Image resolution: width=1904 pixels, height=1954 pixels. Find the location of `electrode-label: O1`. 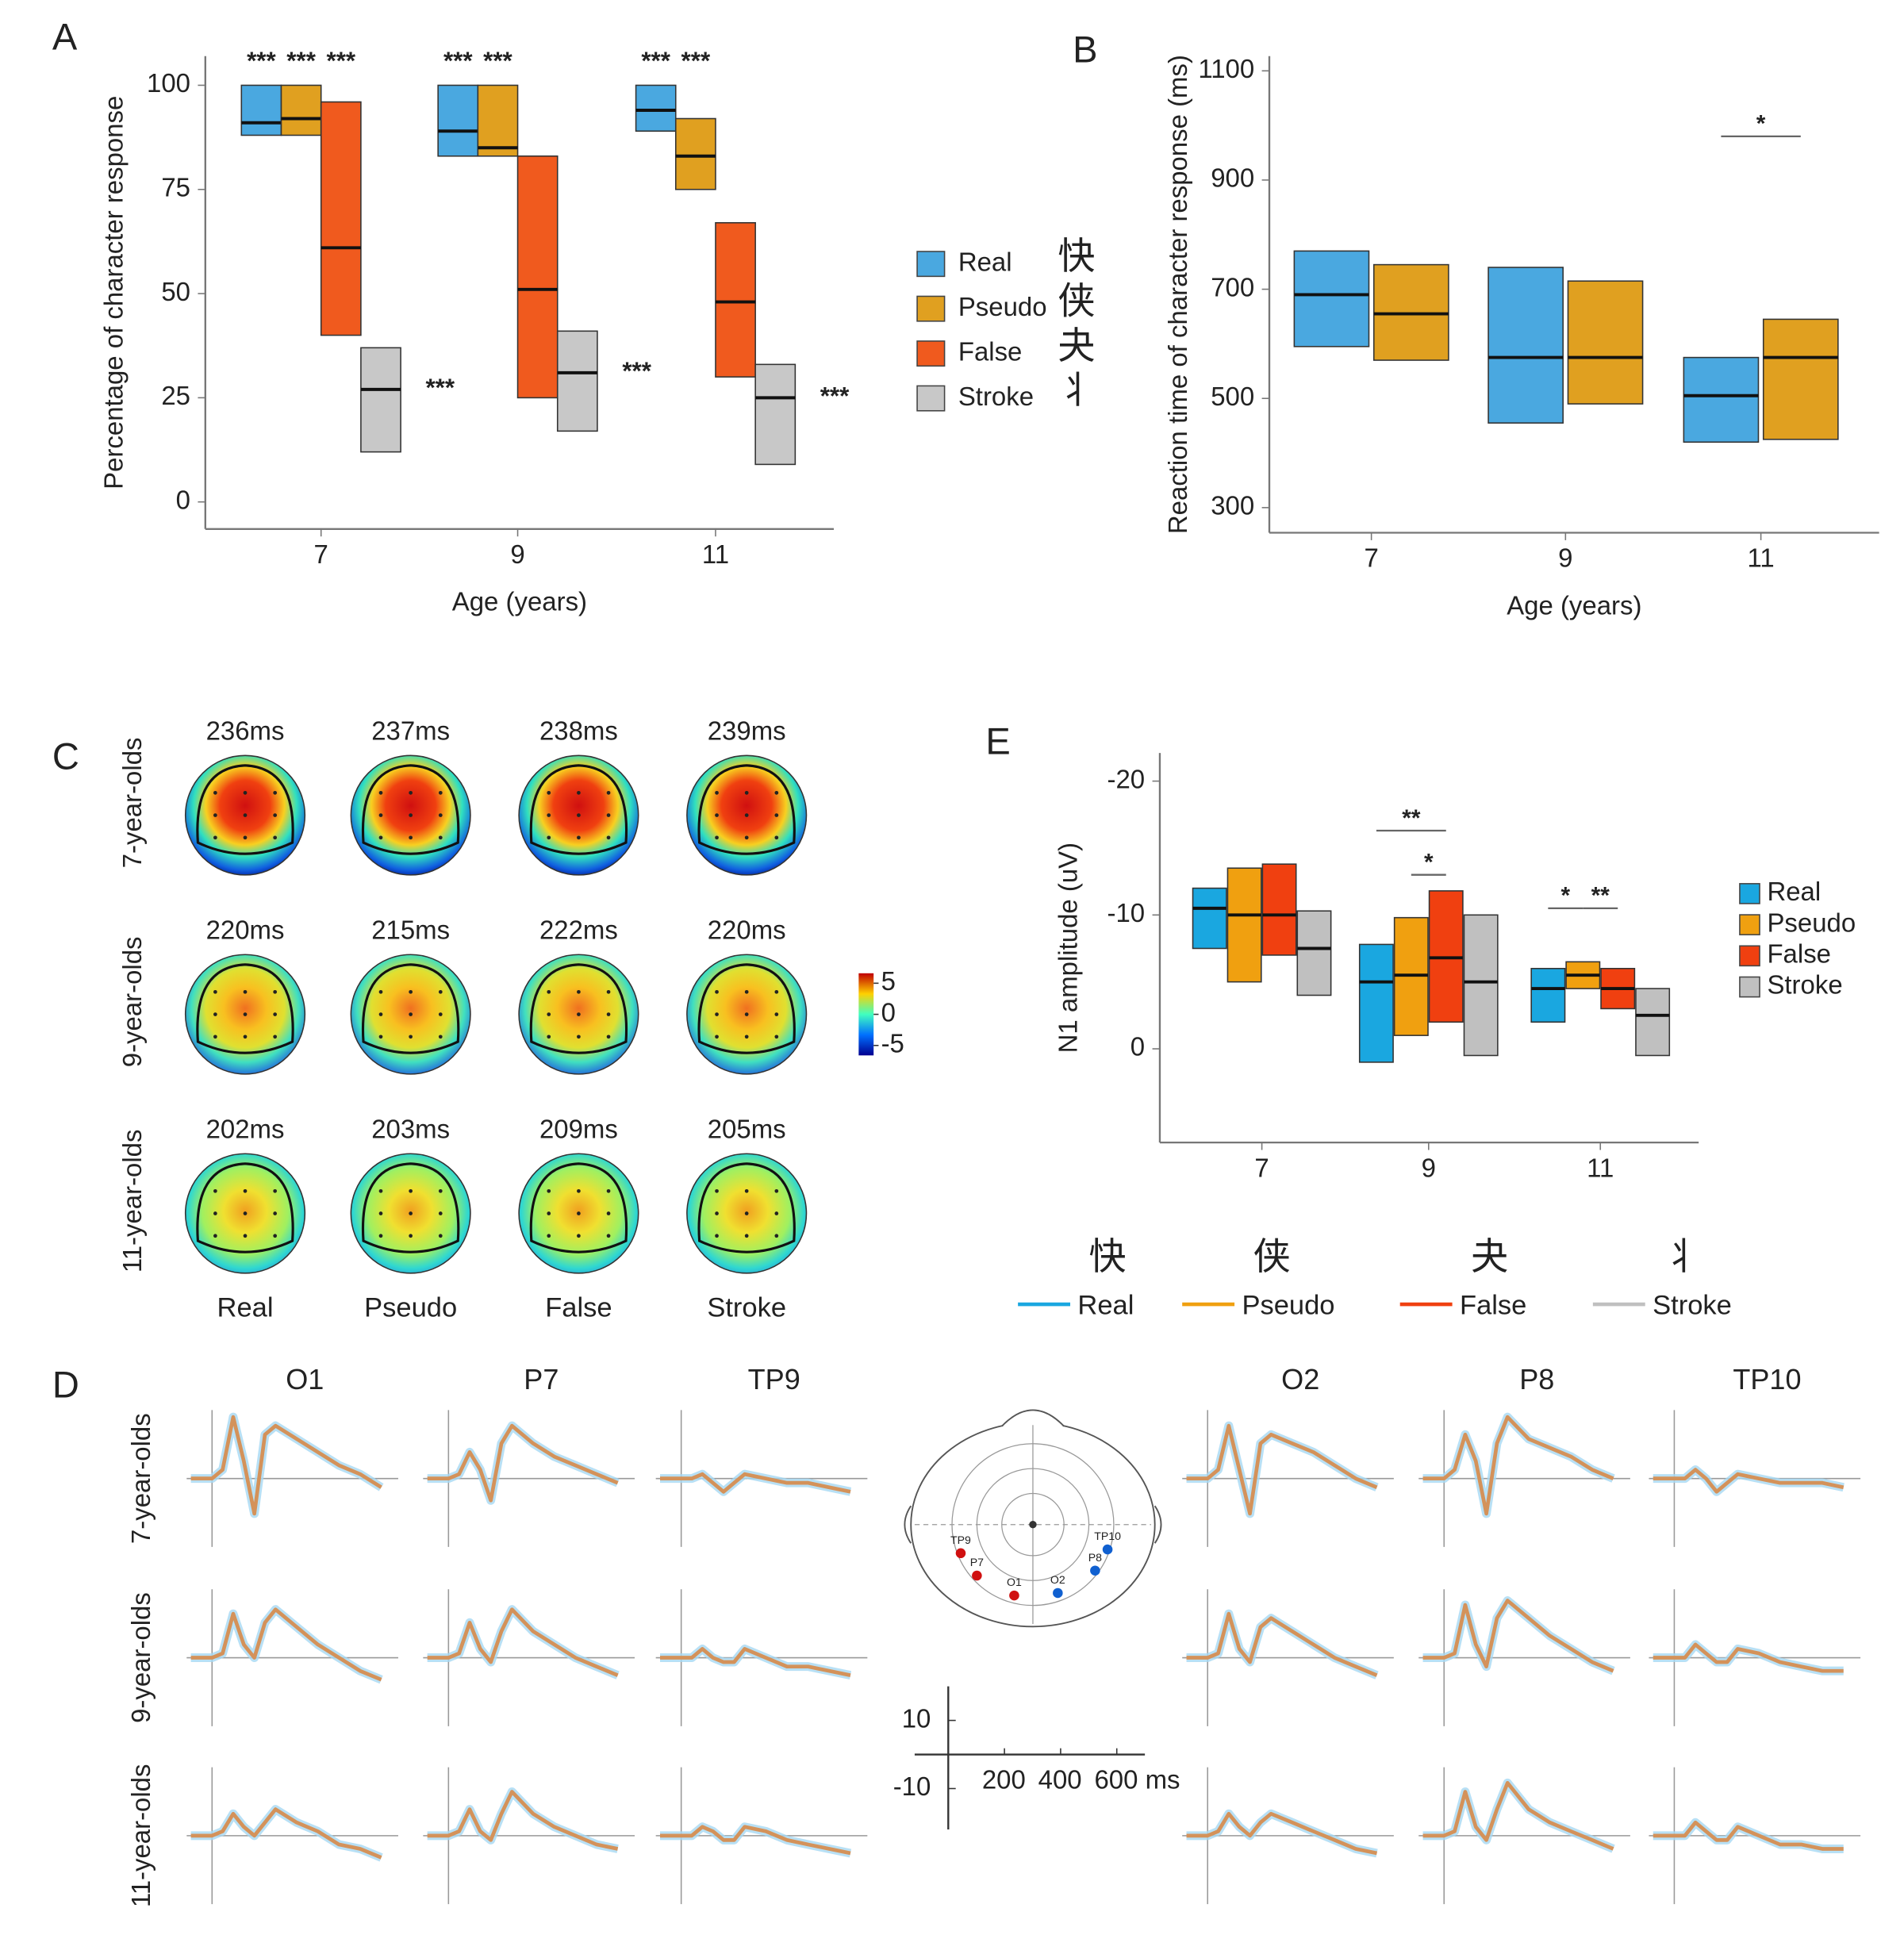

electrode-label: O1 is located at coordinates (1014, 1582).